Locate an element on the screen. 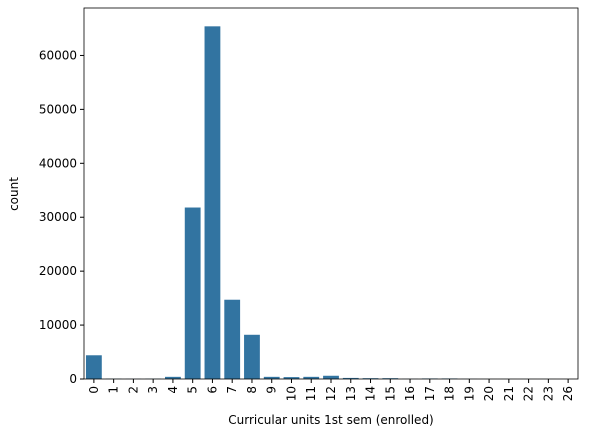 This screenshot has height=436, width=589. x-tick-label: 9 is located at coordinates (272, 390).